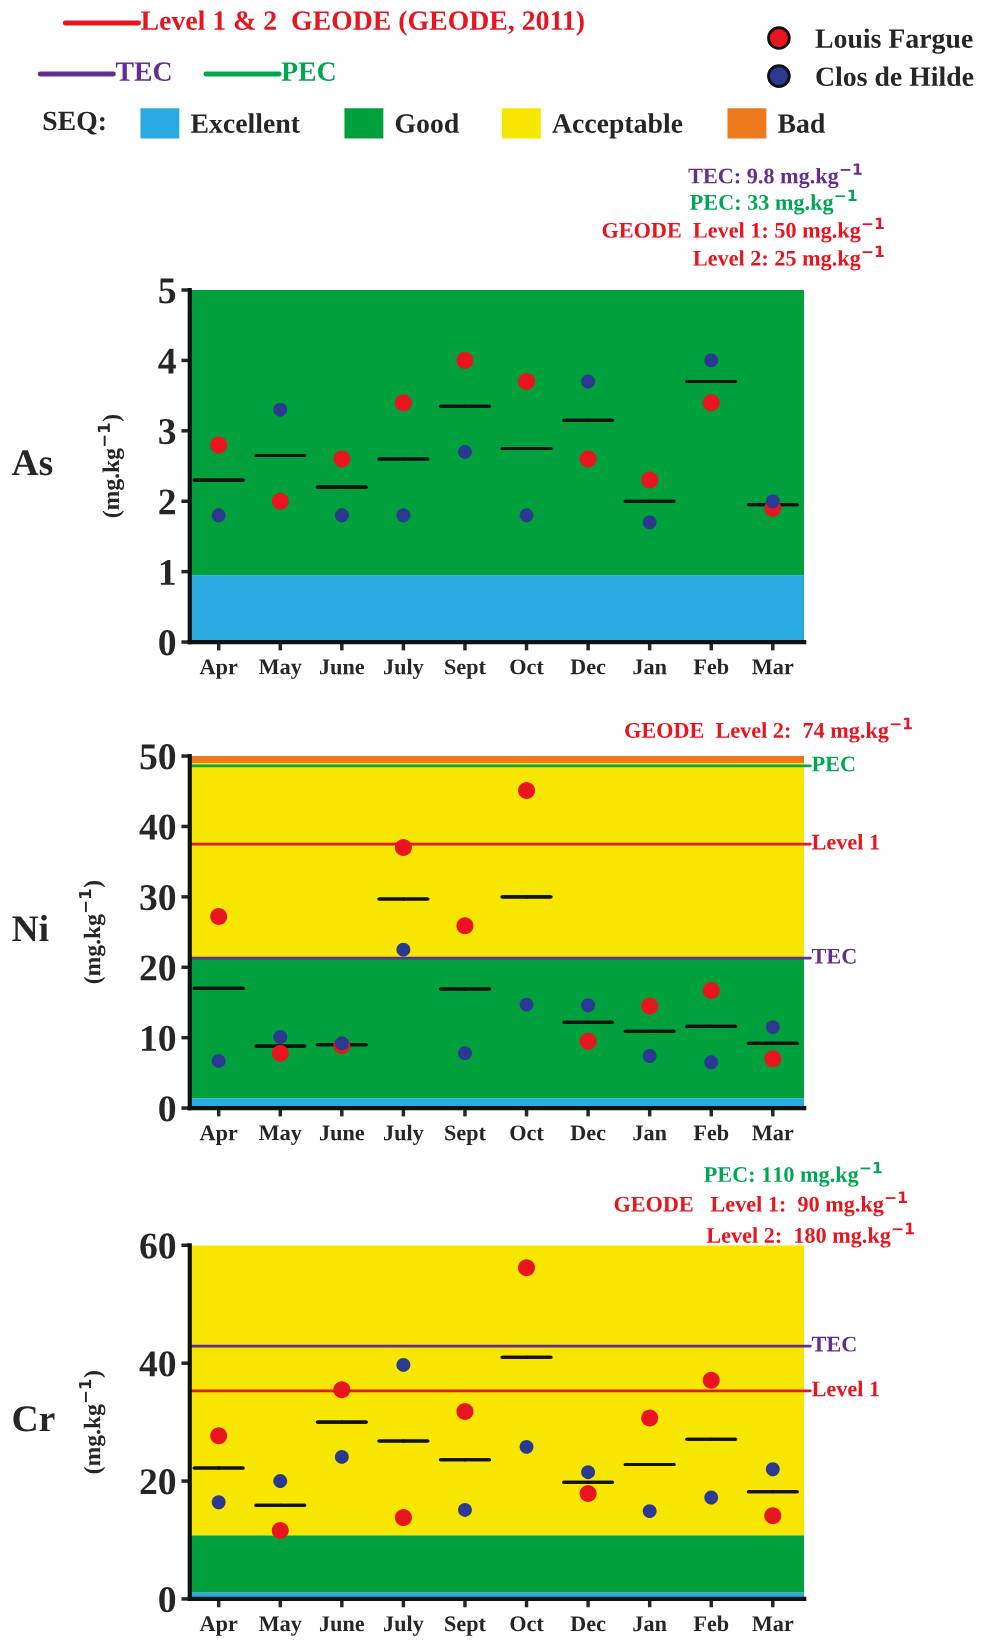  I want to click on text: PEC: 110 mg.kg$^{−1}$, so click(793, 1174).